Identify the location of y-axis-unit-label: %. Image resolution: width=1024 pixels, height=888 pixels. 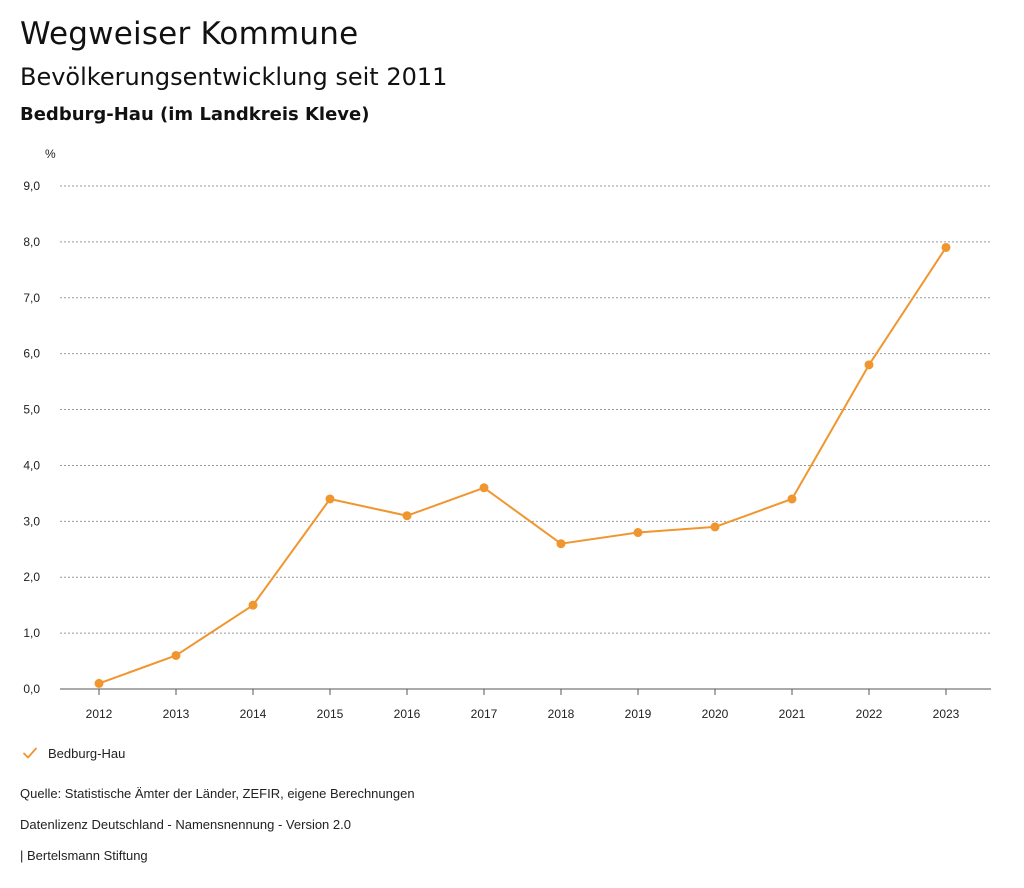
(50, 154).